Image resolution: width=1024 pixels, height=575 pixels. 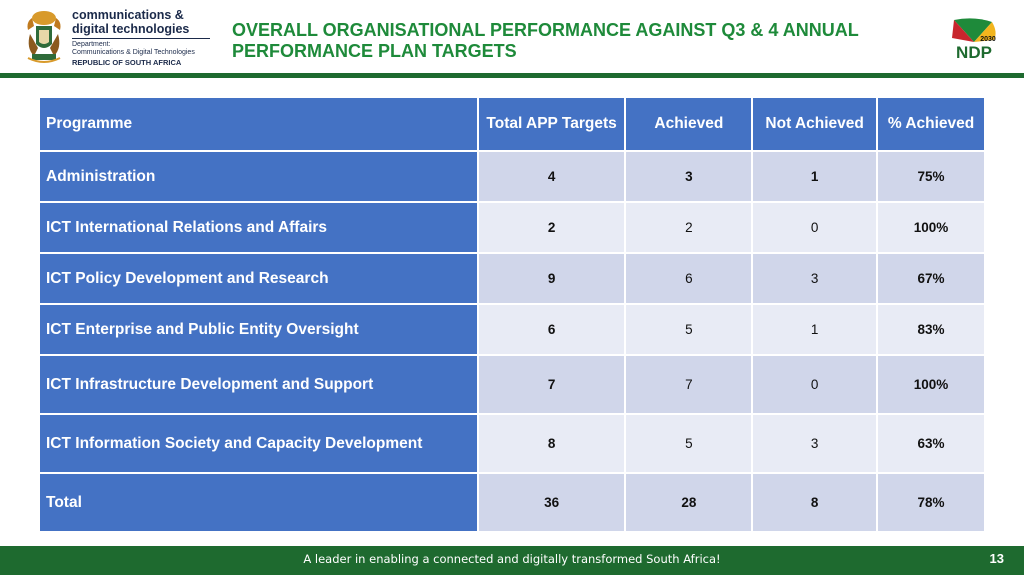 What do you see at coordinates (551, 329) in the screenshot?
I see `total-cell: 6` at bounding box center [551, 329].